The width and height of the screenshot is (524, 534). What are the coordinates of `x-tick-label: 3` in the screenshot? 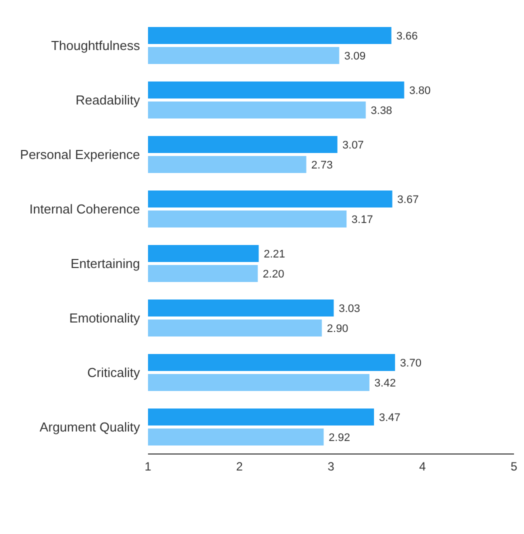 It's located at (331, 467).